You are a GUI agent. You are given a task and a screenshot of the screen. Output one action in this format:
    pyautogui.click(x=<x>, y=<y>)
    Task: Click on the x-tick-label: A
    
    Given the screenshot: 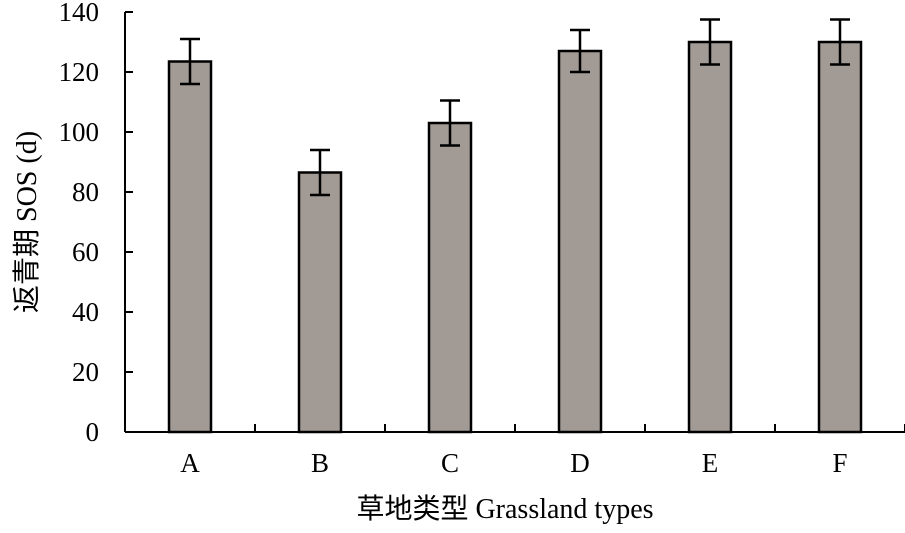 What is the action you would take?
    pyautogui.click(x=190, y=463)
    